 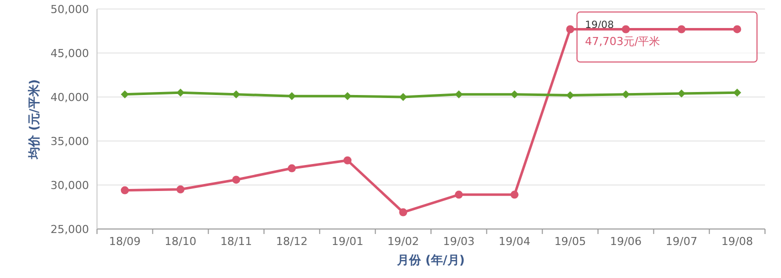 I want to click on x-tick-label: 18/11, so click(x=236, y=241).